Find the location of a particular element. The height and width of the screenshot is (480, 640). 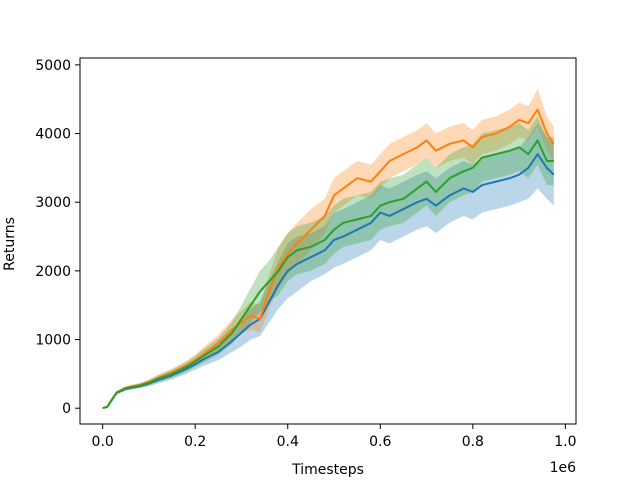

x-tick-label: 0.6 is located at coordinates (380, 442).